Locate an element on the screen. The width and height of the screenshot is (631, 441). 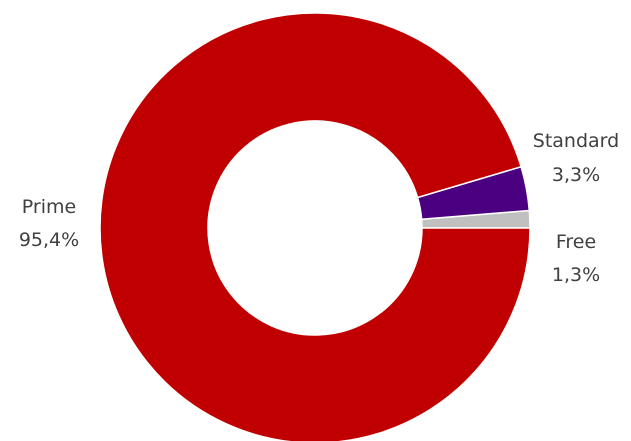
category-label-standard: Standard is located at coordinates (576, 141).